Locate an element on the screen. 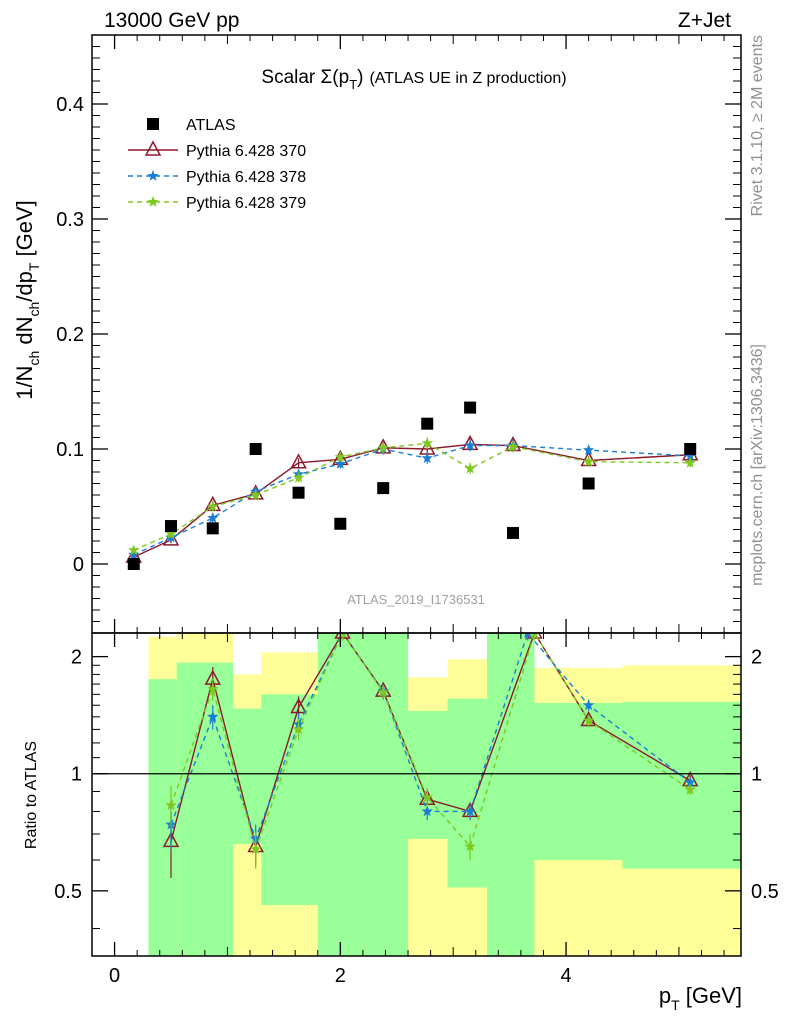 The image size is (786, 1024). plot-title: Scalar Σ(pT) (ATLAS UE in Z production) is located at coordinates (413, 79).